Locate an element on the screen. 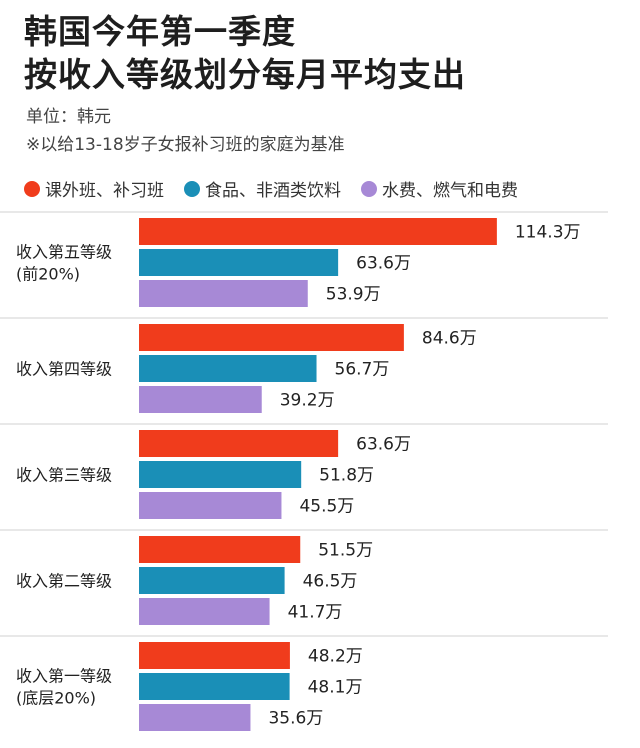 Image resolution: width=640 pixels, height=748 pixels. value-label: 46.5万 is located at coordinates (330, 582).